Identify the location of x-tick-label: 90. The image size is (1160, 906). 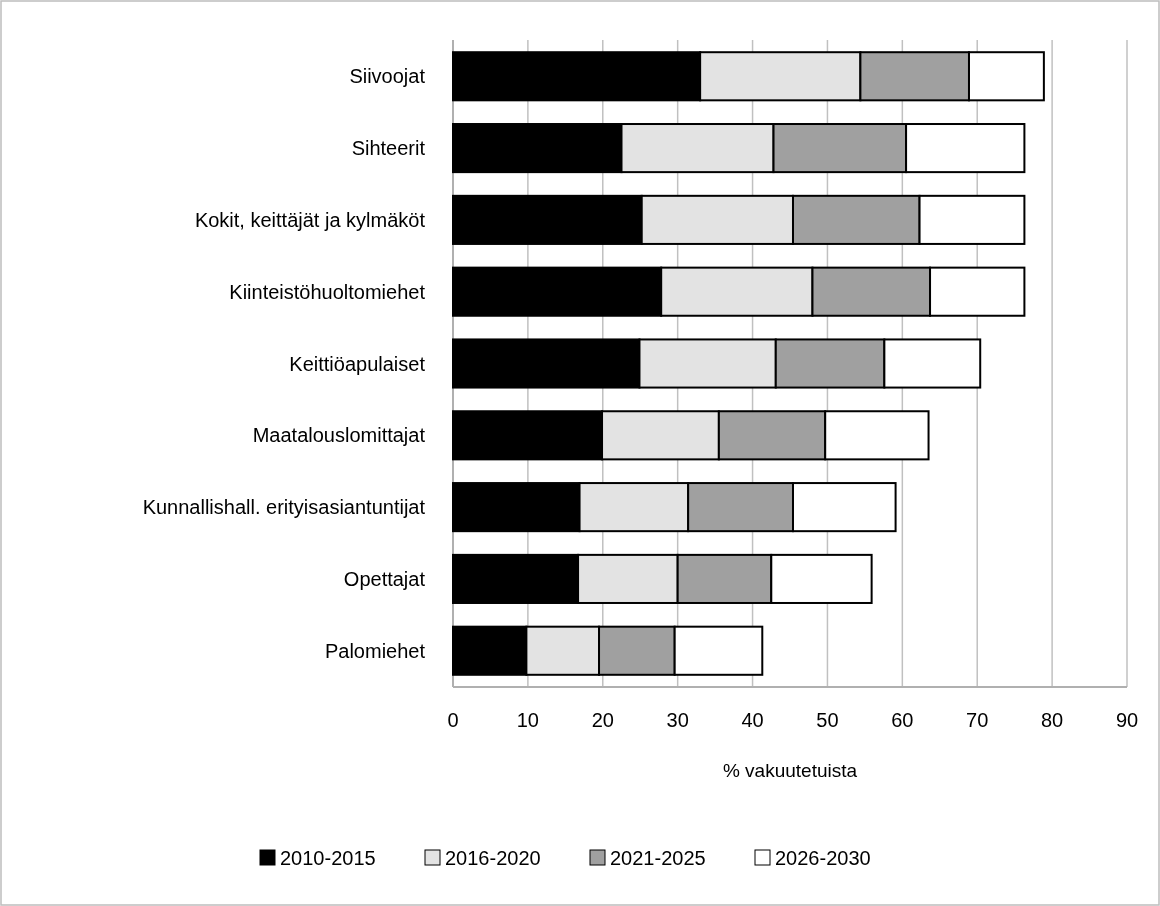
(1127, 720).